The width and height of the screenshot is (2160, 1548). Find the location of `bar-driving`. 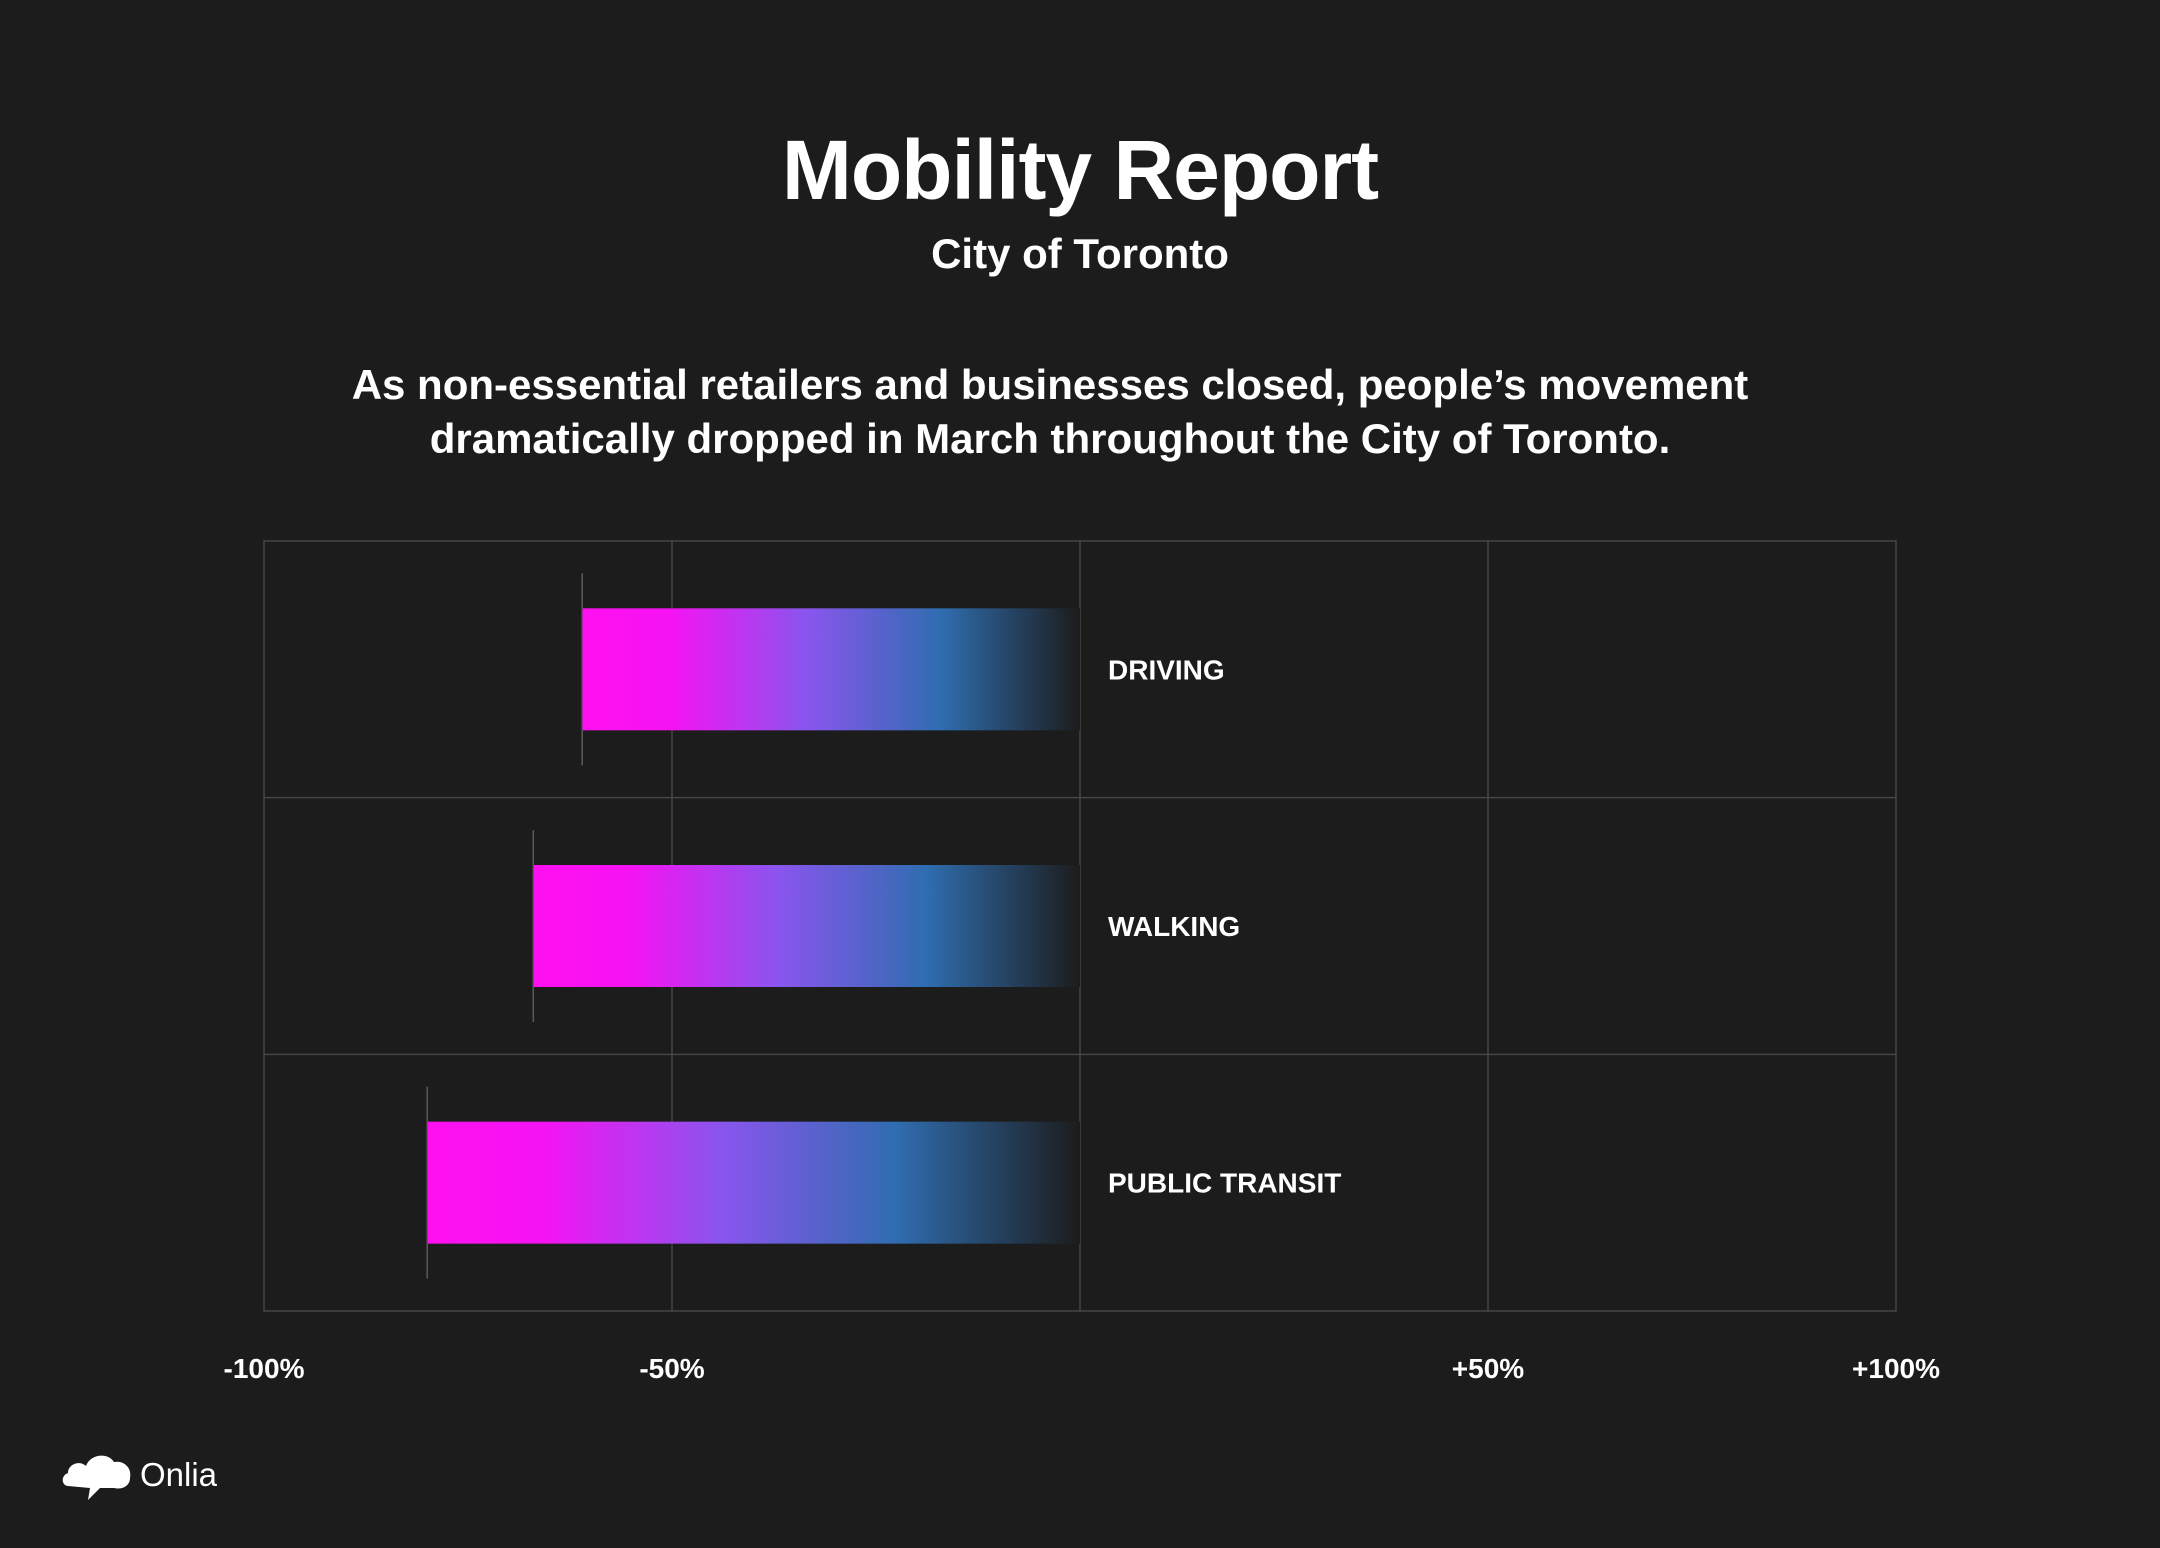

bar-driving is located at coordinates (831, 669).